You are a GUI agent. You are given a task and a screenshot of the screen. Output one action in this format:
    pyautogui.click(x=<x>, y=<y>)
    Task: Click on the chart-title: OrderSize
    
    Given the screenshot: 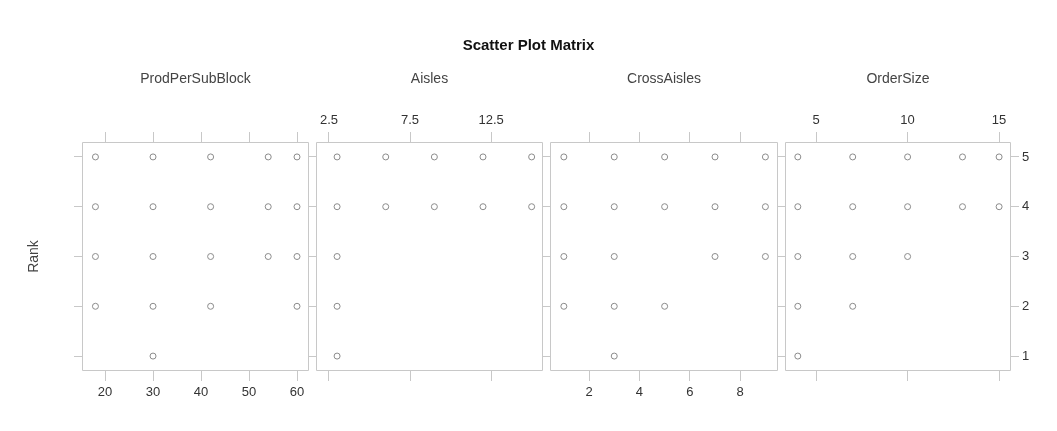 What is the action you would take?
    pyautogui.click(x=898, y=78)
    